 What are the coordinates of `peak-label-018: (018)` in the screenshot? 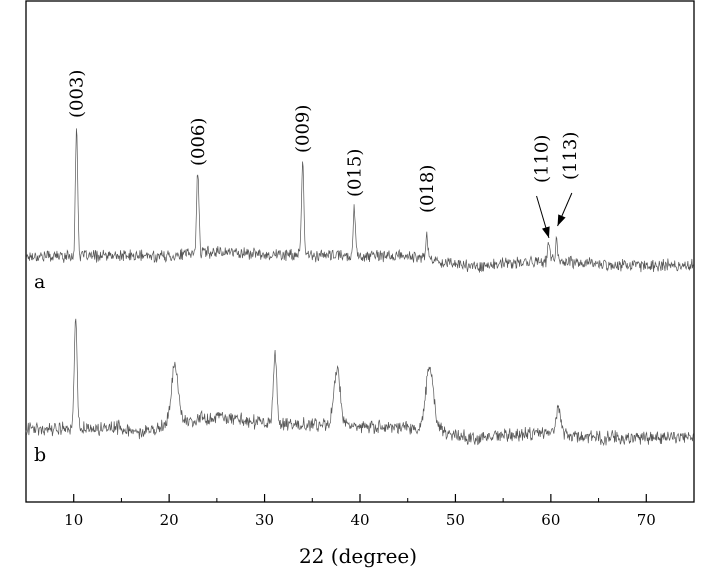 It's located at (427, 189).